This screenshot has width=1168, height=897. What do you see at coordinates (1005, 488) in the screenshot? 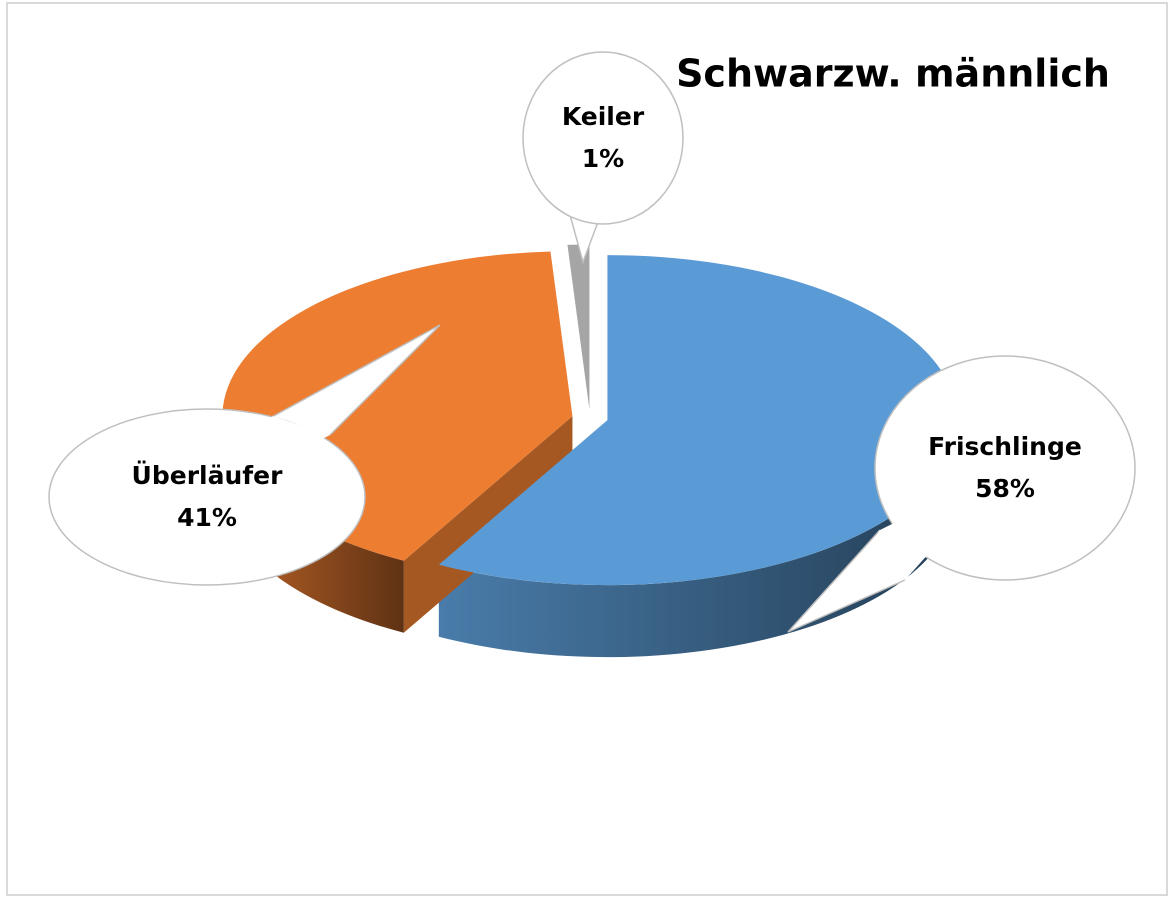
I see `data-label-value: 58%` at bounding box center [1005, 488].